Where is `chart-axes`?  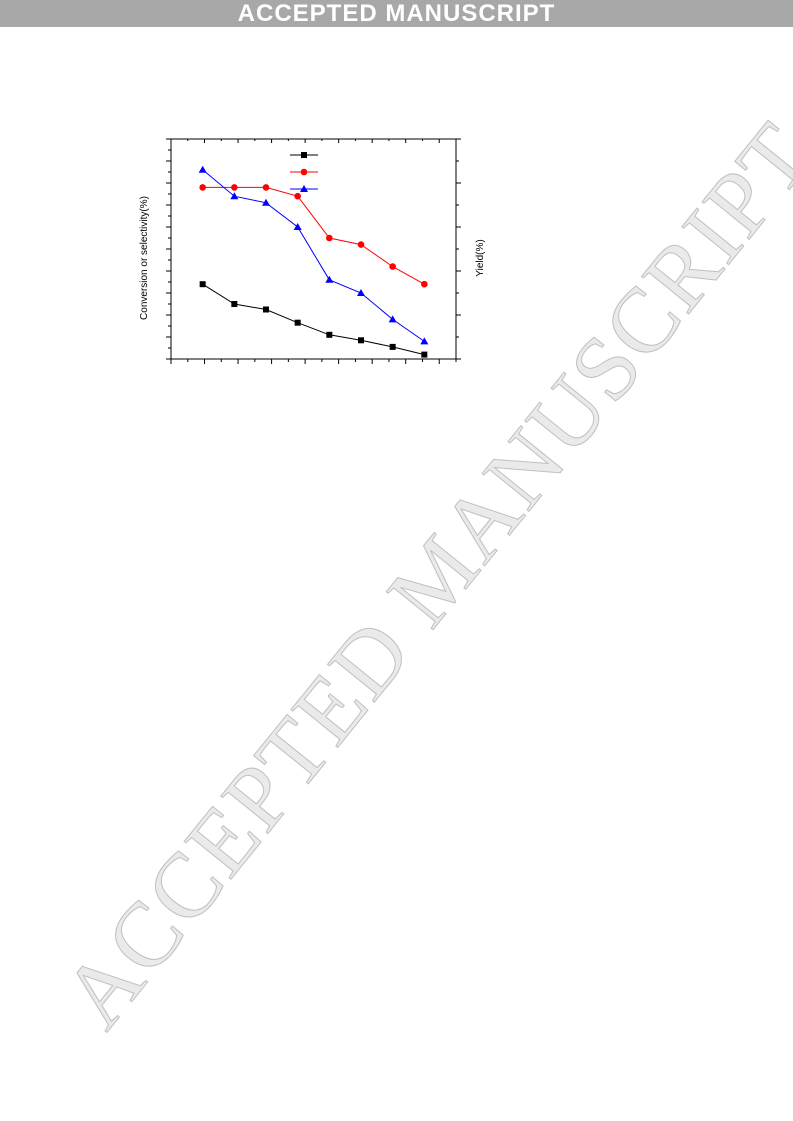
chart-axes is located at coordinates (313, 251).